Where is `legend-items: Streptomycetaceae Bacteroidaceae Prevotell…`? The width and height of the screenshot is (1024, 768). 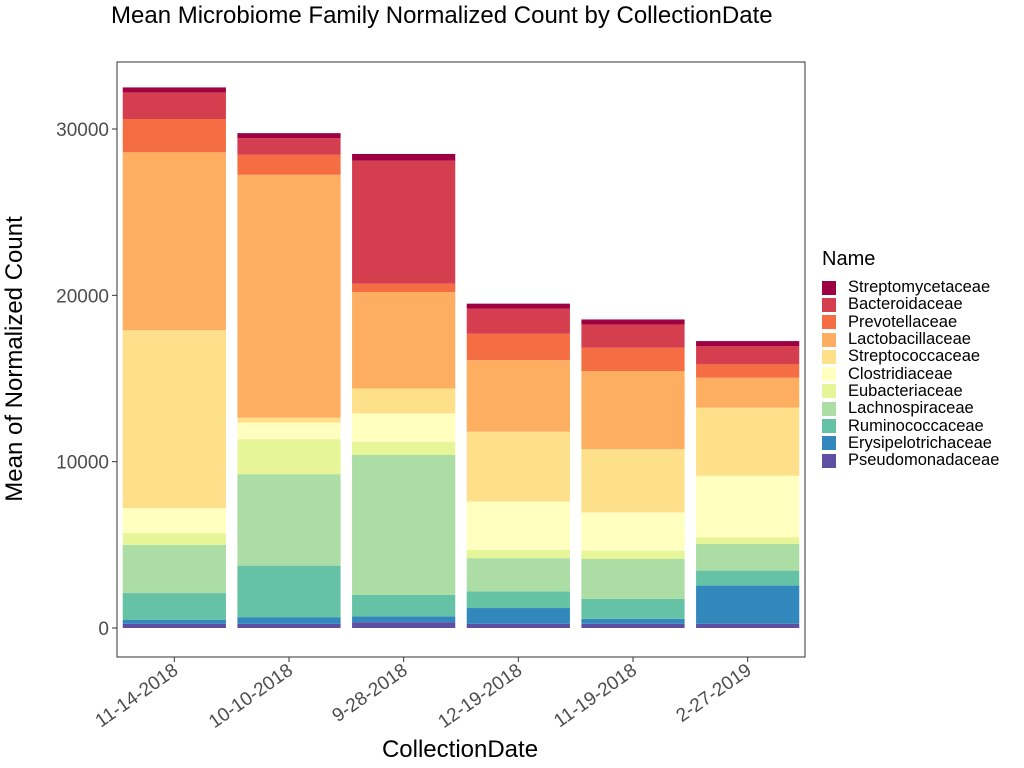
legend-items: Streptomycetaceae Bacteroidaceae Prevotell… is located at coordinates (911, 374).